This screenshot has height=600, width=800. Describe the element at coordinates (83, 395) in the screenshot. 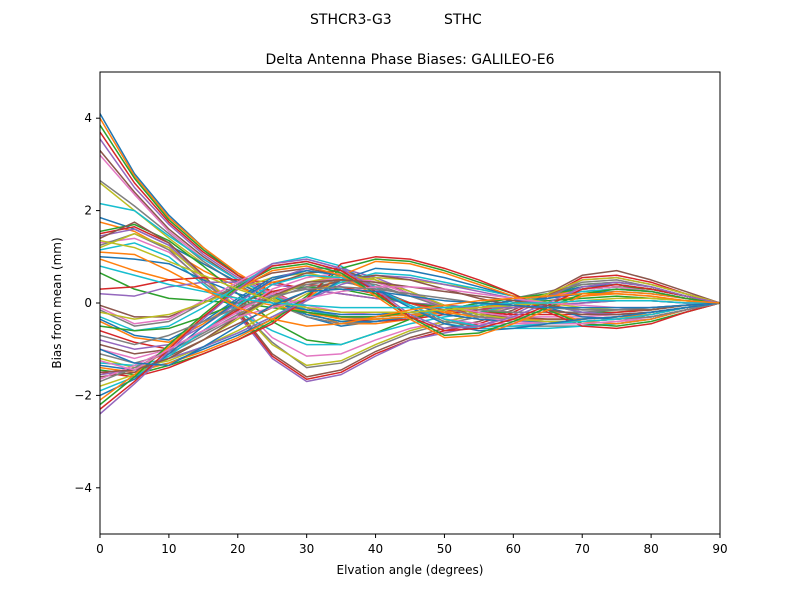

I see `y-tick-label: −2` at that location.